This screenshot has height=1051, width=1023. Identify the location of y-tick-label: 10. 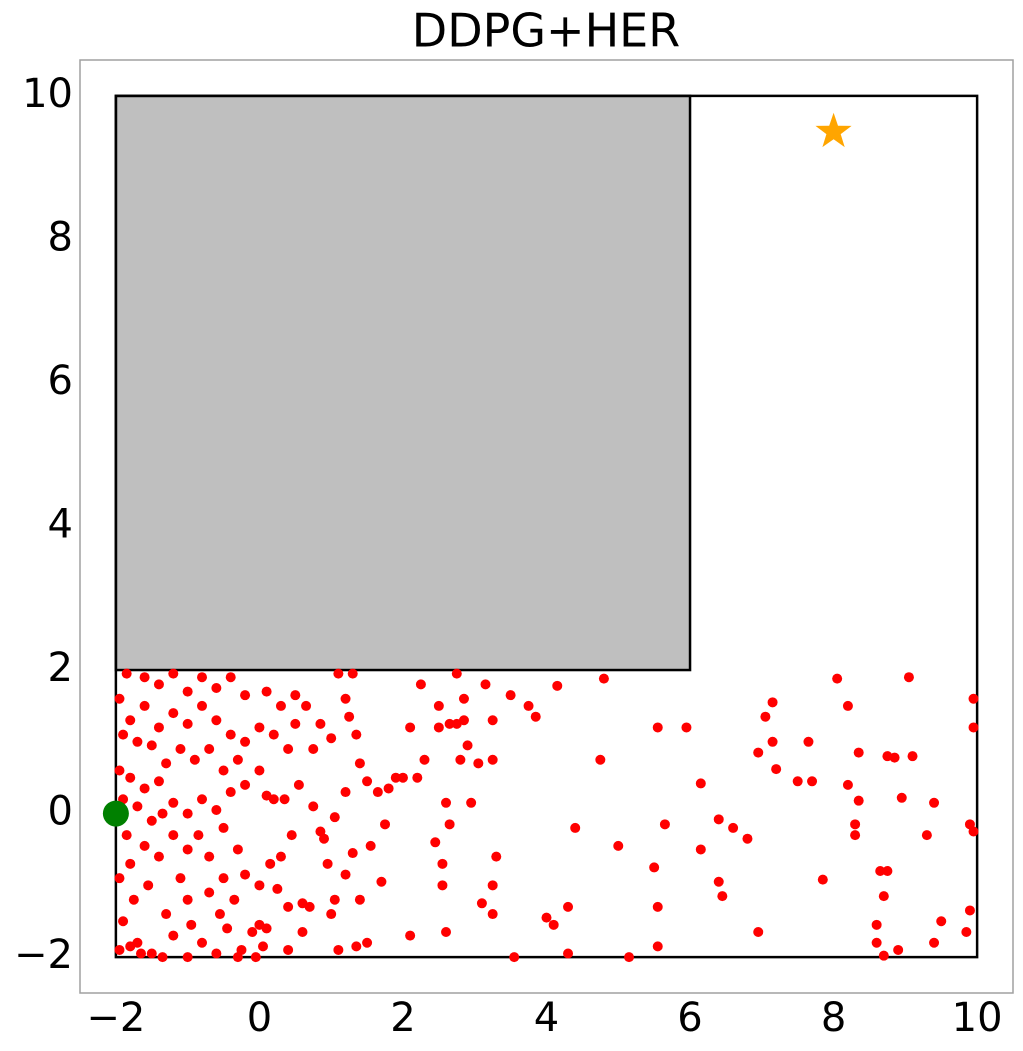
(47, 94).